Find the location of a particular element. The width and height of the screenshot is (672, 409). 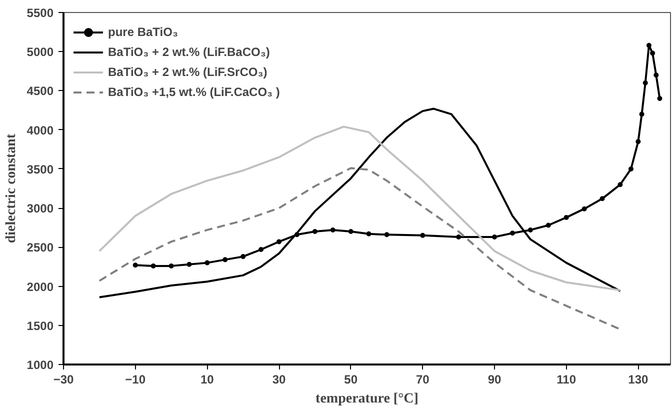

legend-label: BaTiO₃ +1,5 wt.% (LiF.CaCO₃ ) is located at coordinates (194, 92).